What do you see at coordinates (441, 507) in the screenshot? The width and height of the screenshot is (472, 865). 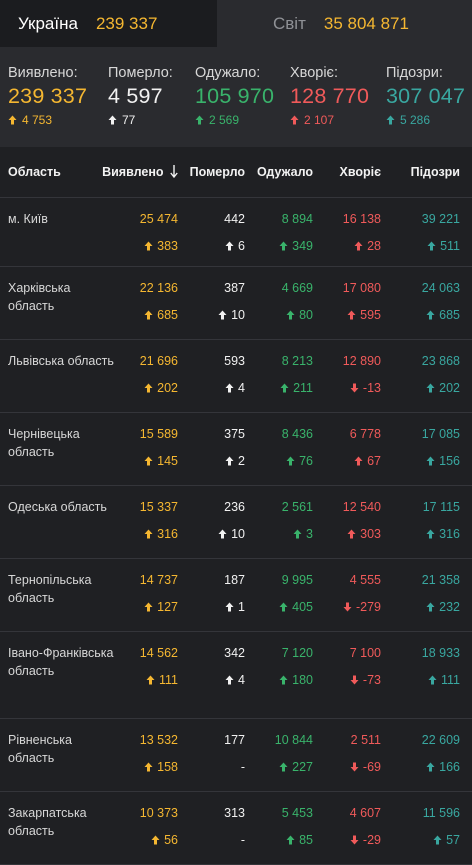 I see `suspected-value: 17 115` at bounding box center [441, 507].